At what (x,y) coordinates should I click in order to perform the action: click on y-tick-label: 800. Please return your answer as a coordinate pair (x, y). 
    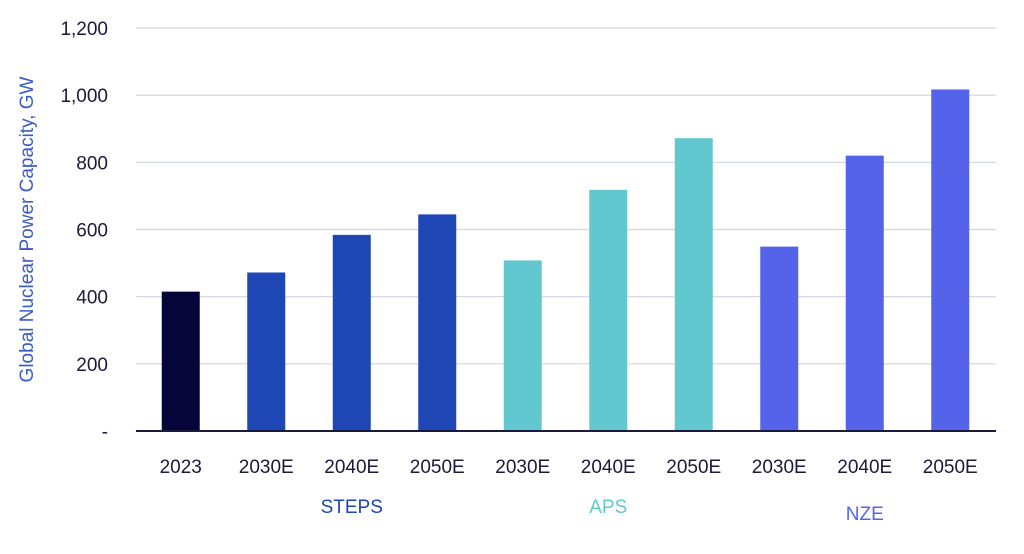
    Looking at the image, I should click on (92, 163).